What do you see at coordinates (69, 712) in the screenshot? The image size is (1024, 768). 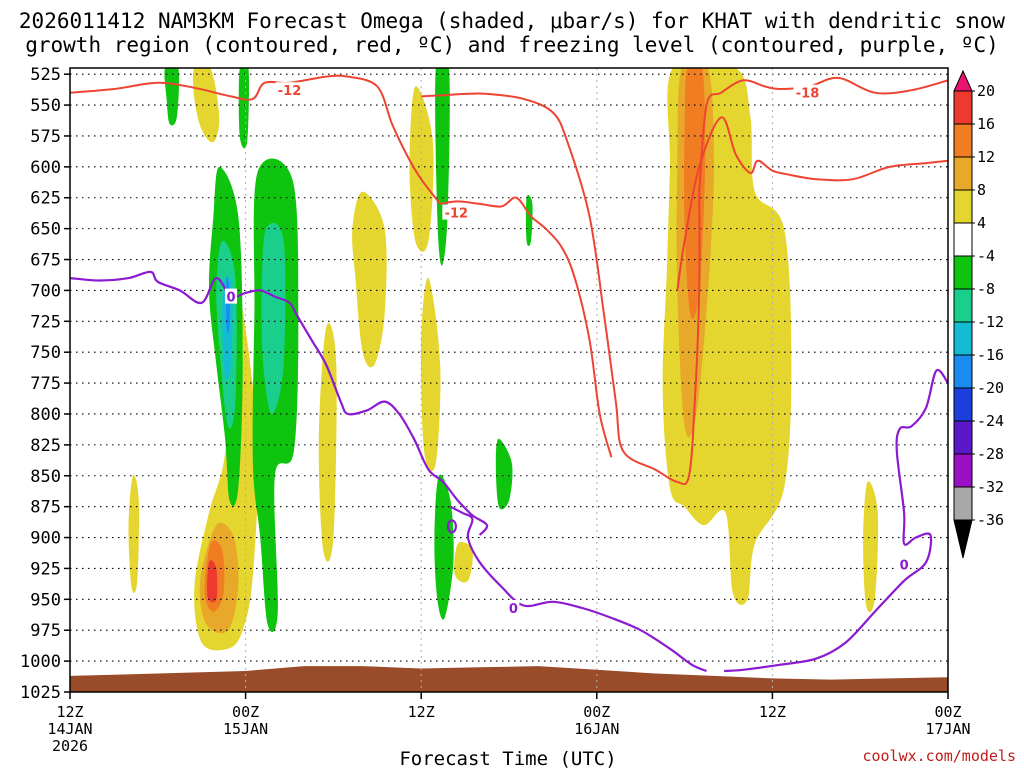 I see `x-tick-label-0-line1: 12Z` at bounding box center [69, 712].